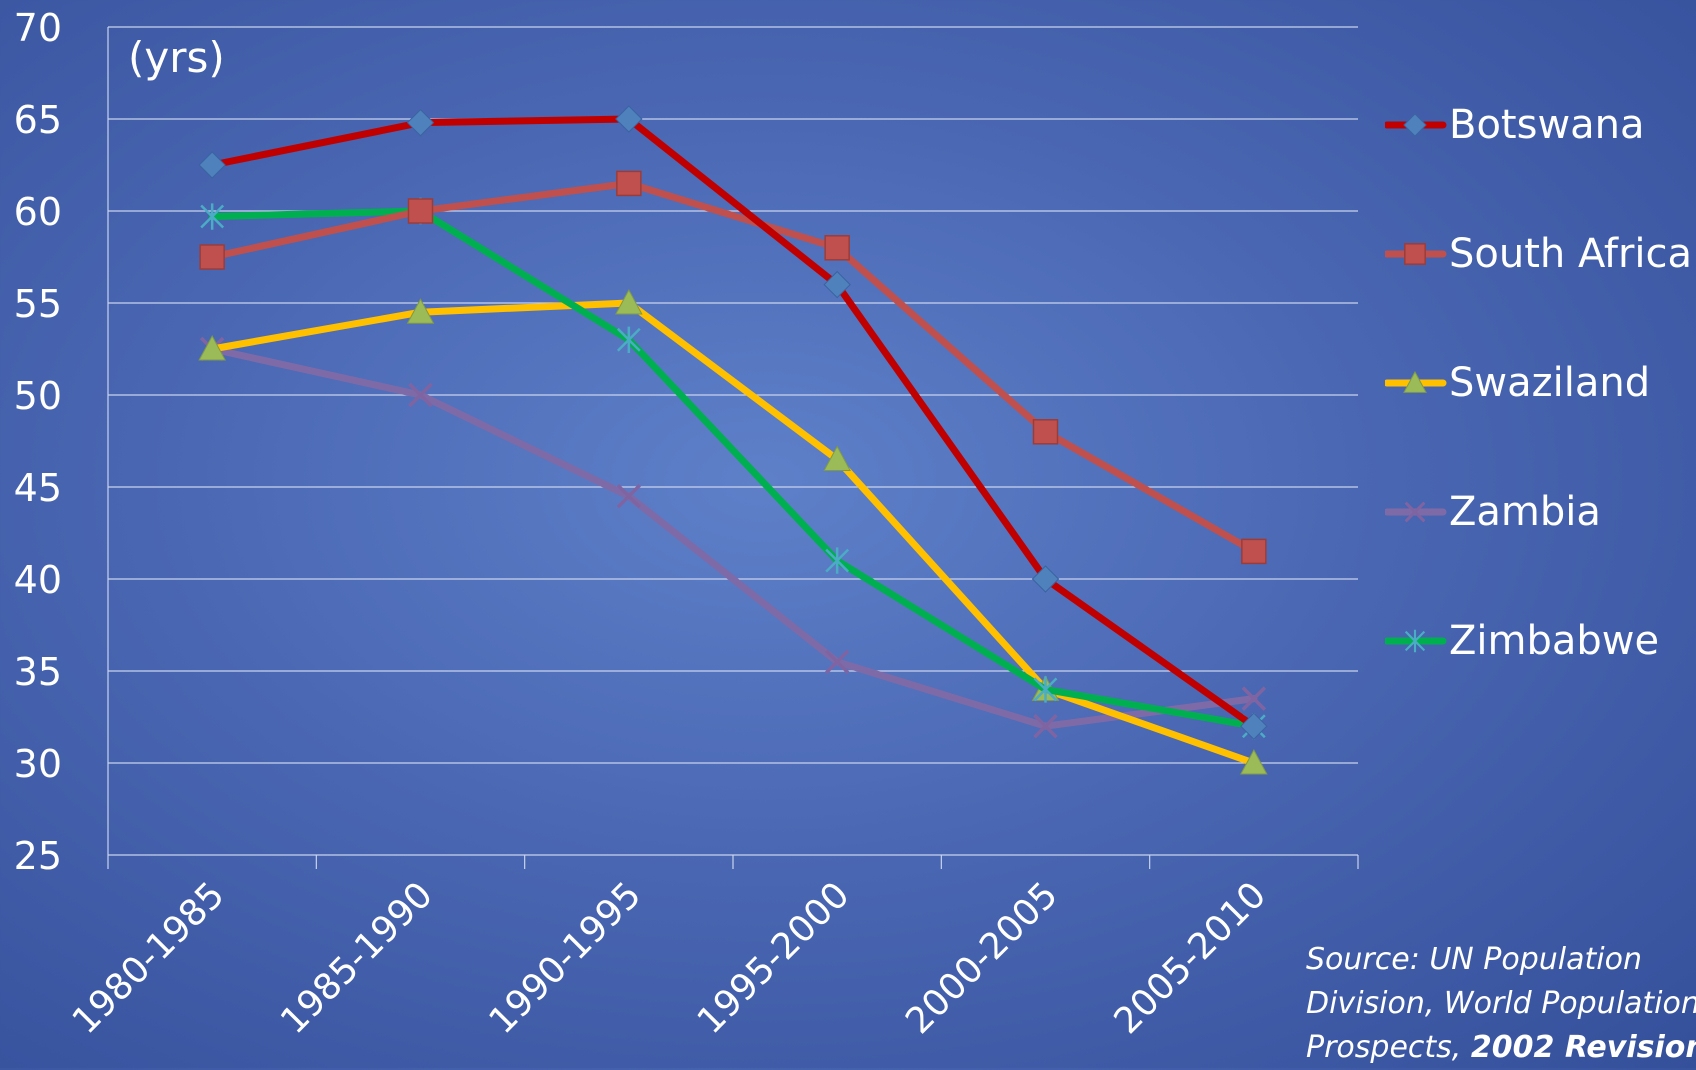 The height and width of the screenshot is (1070, 1696). What do you see at coordinates (1045, 689) in the screenshot?
I see `data-point-zimbabwe-2000-2005` at bounding box center [1045, 689].